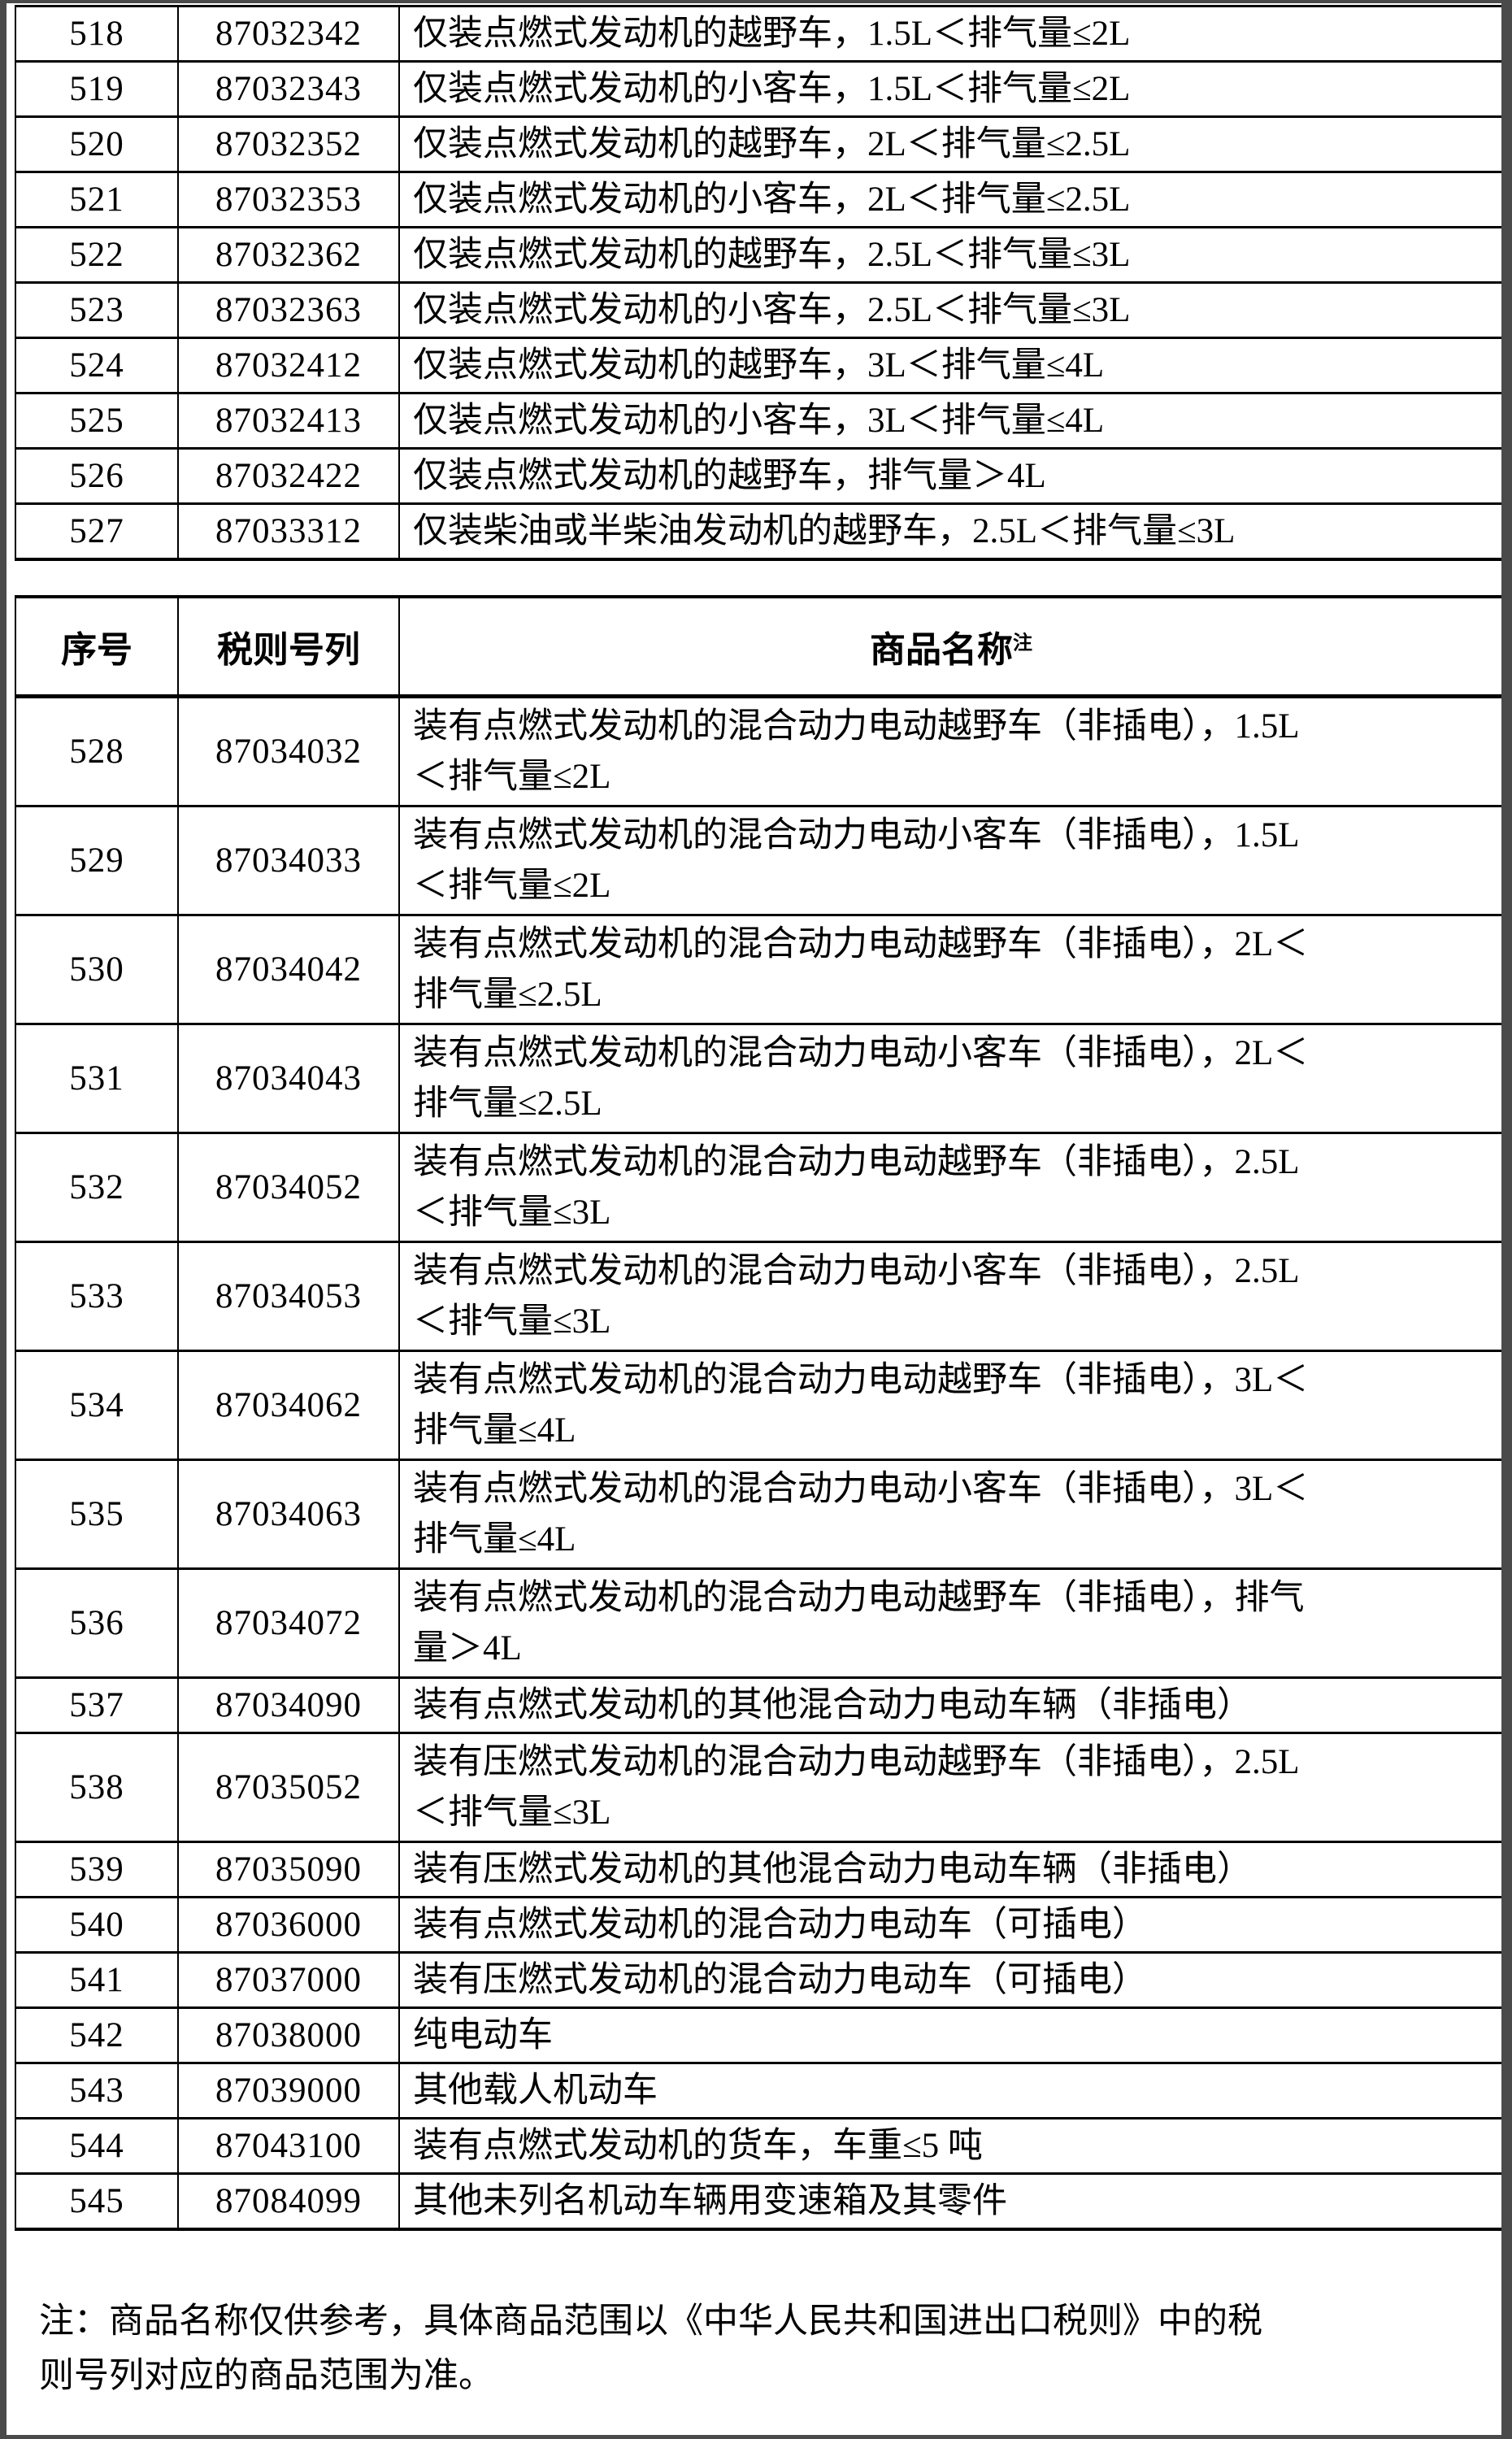  What do you see at coordinates (288, 1869) in the screenshot?
I see `tariff-code-cell: 87035090` at bounding box center [288, 1869].